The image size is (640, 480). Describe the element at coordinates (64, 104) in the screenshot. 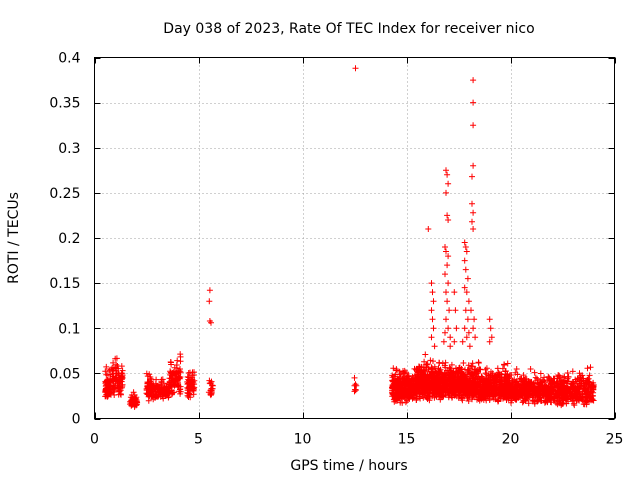

I see `y-tick-label: 0.35` at that location.